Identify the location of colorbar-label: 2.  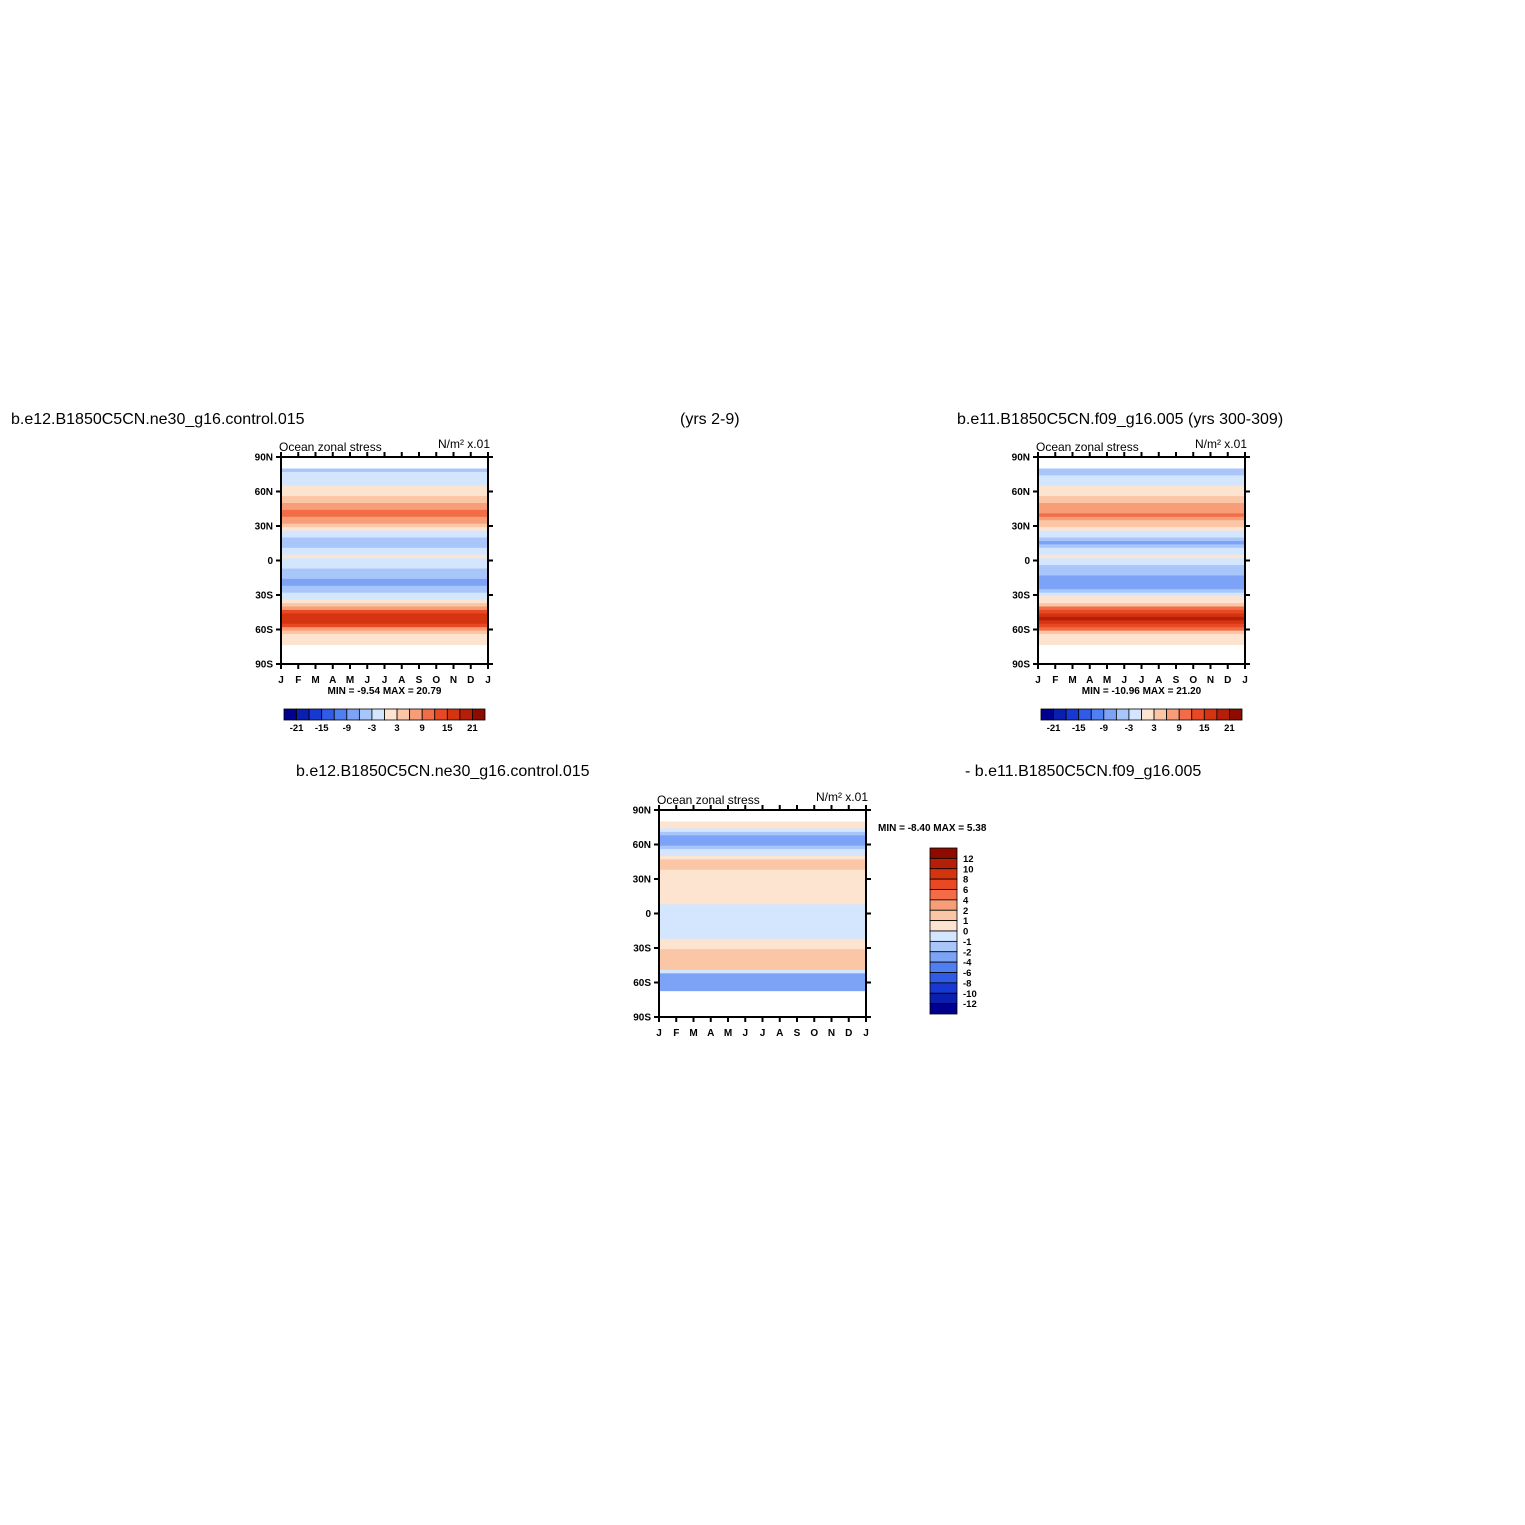
(965, 911).